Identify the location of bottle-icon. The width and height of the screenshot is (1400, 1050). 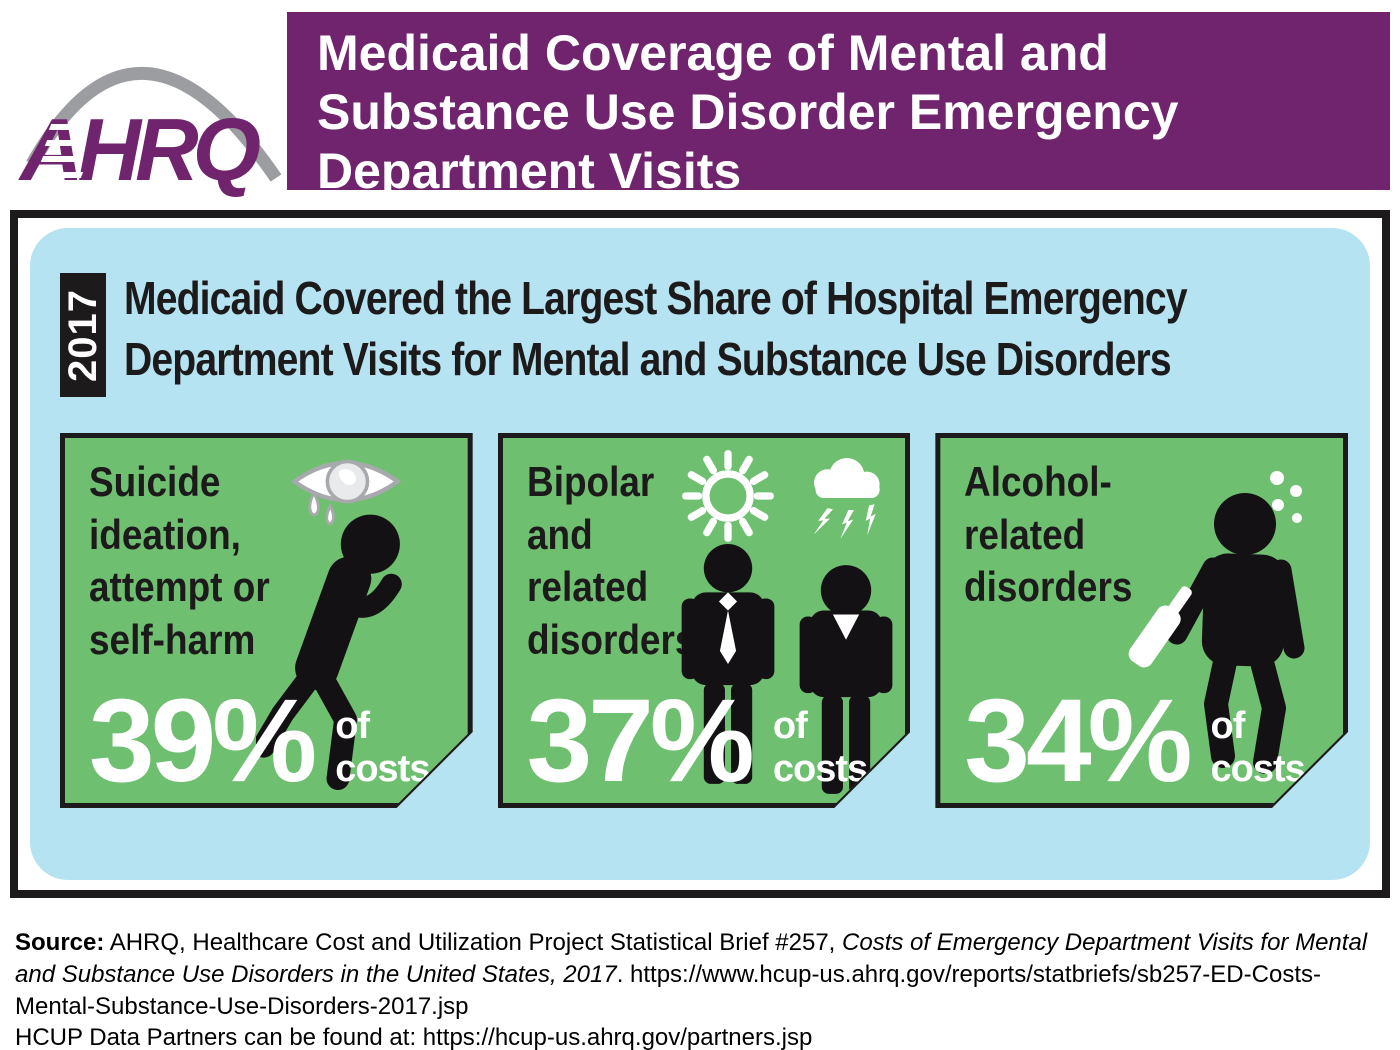
(1162, 626).